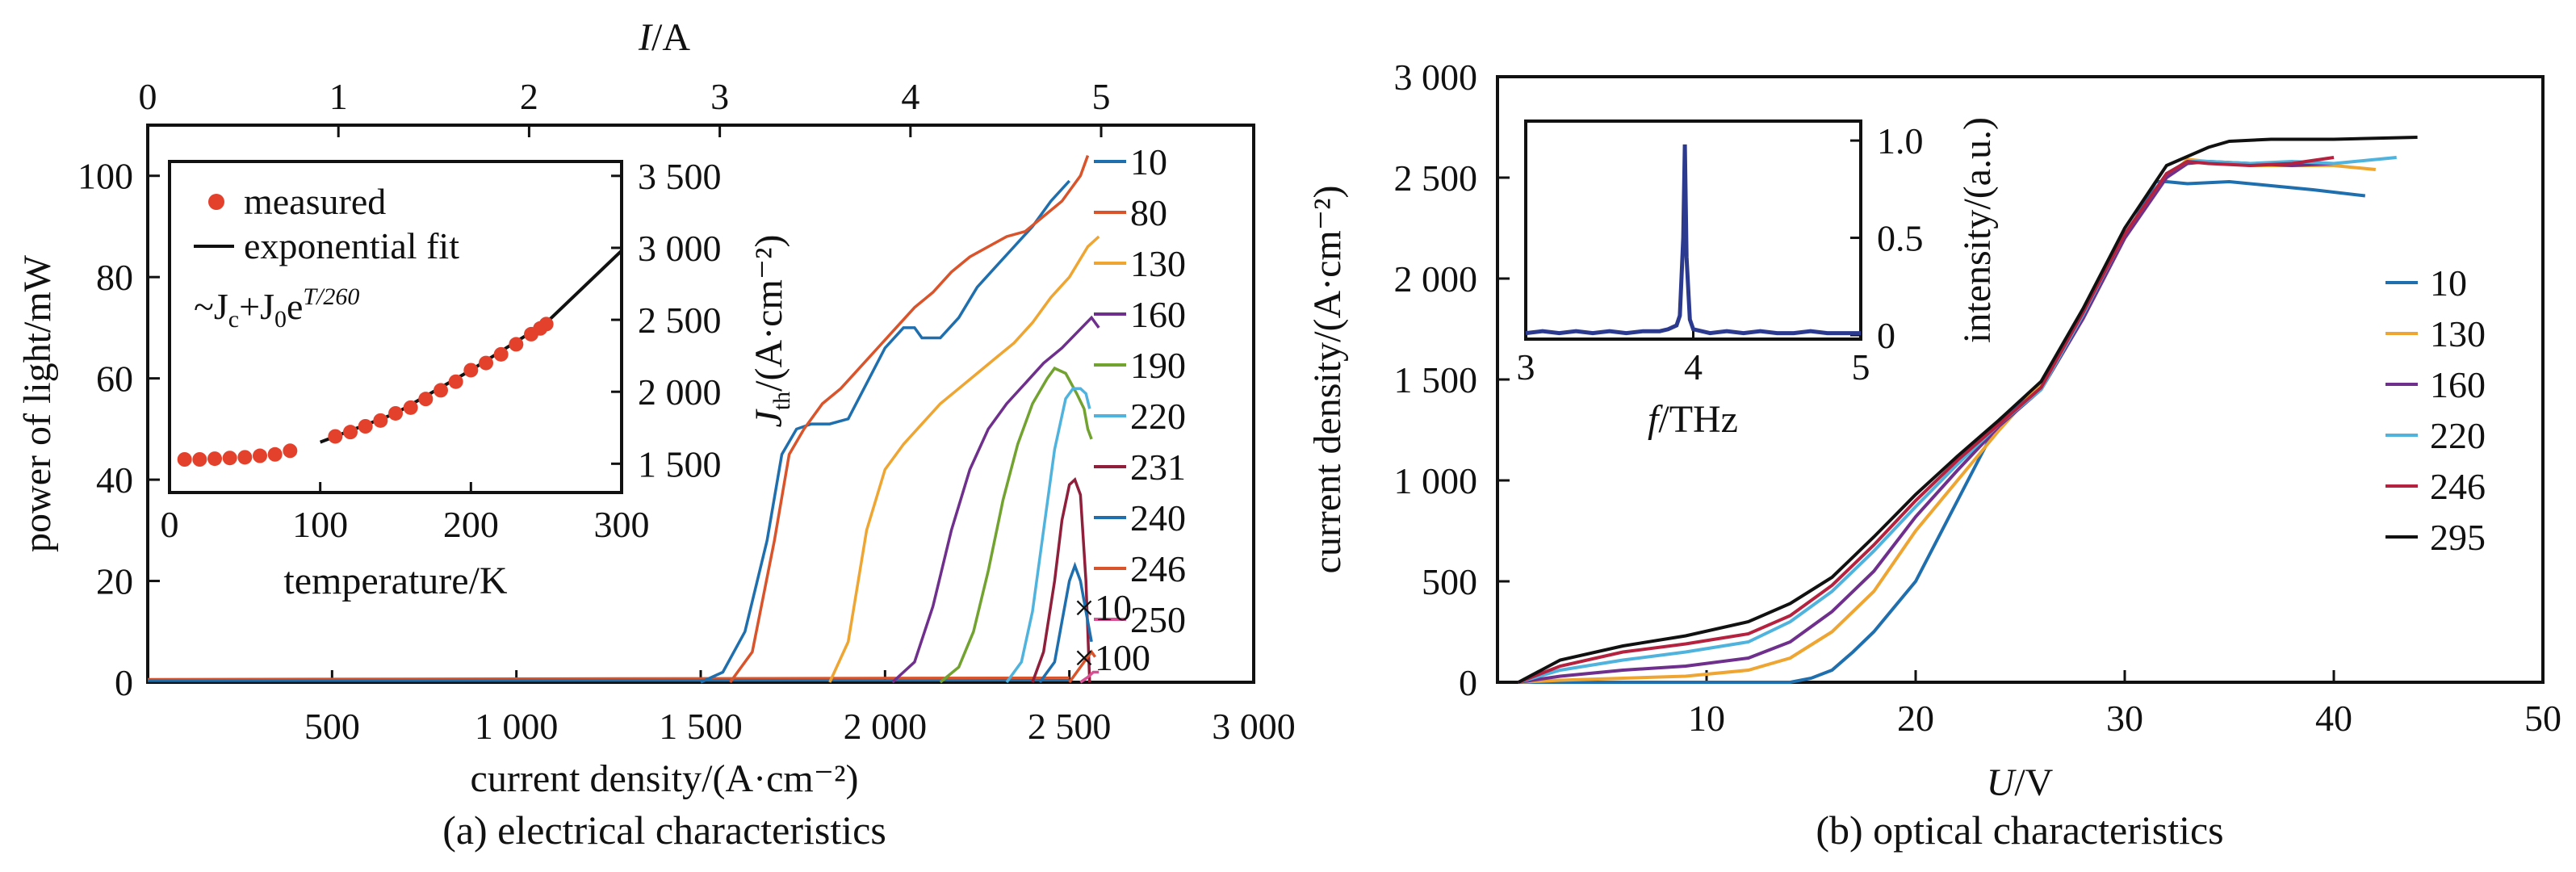 The height and width of the screenshot is (872, 2576). Describe the element at coordinates (1158, 467) in the screenshot. I see `a-legend-label-231: 231` at that location.